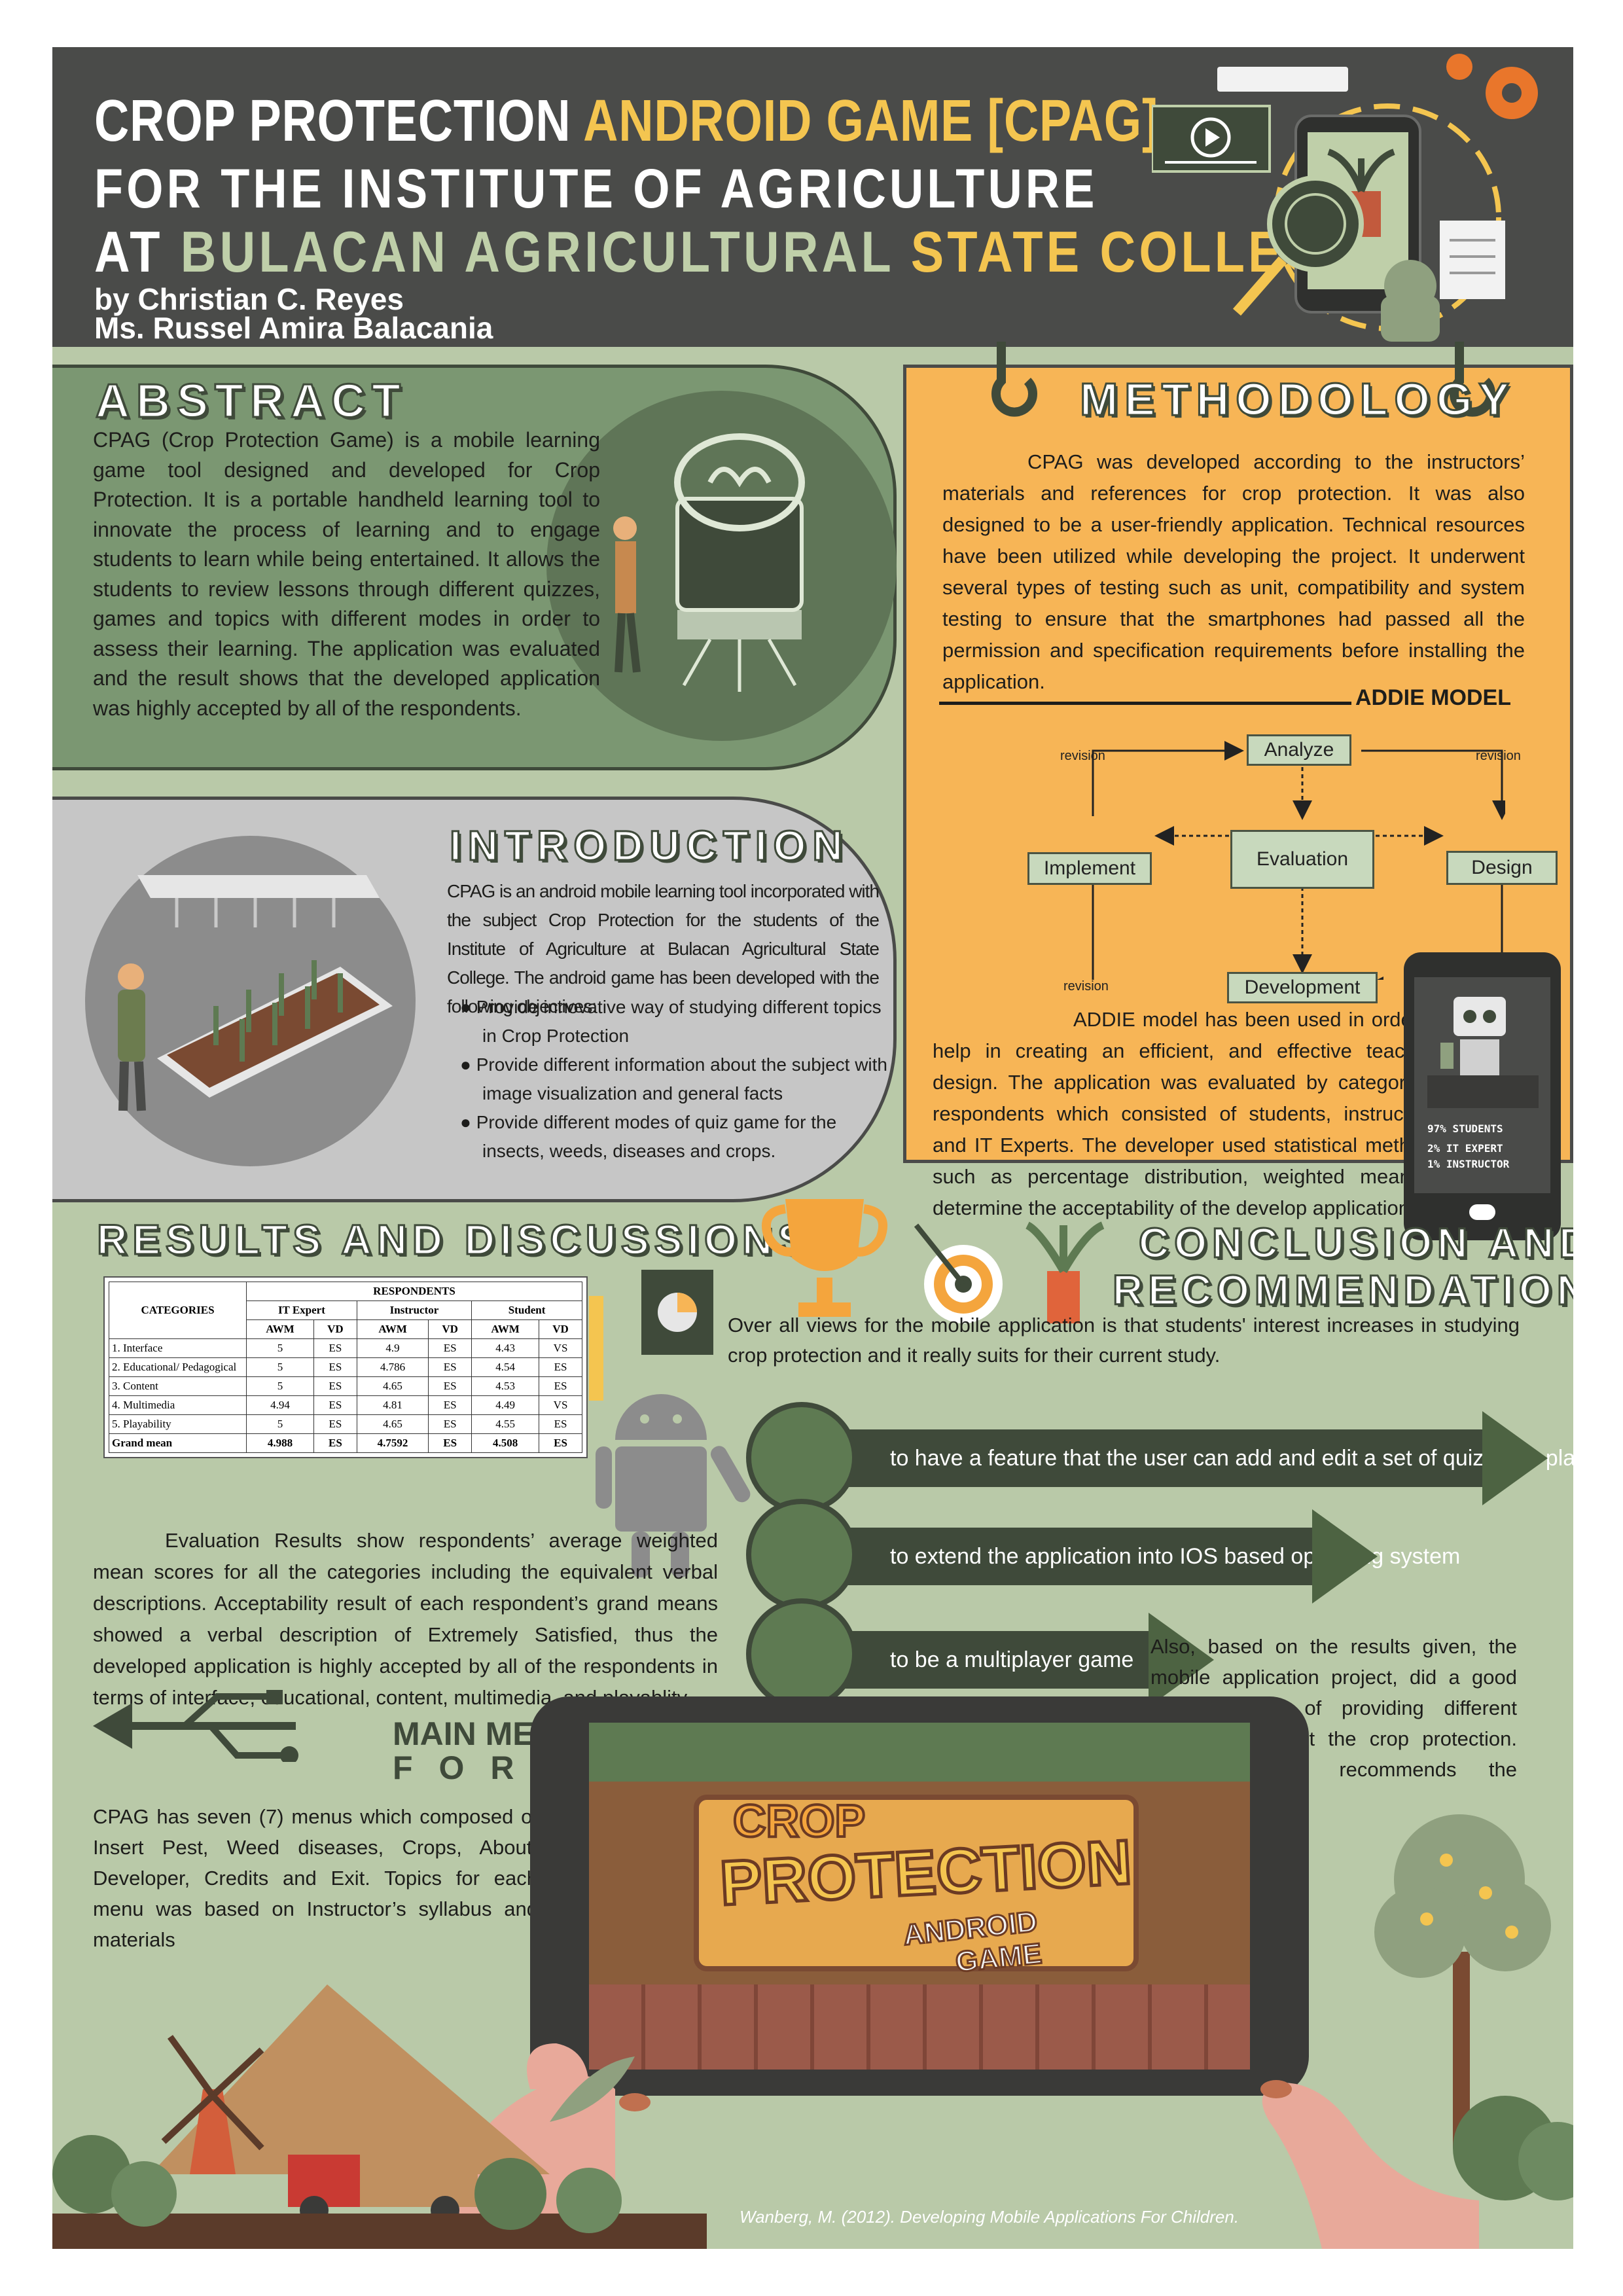 Image resolution: width=1623 pixels, height=2296 pixels. I want to click on table-row: 3. Content 5 ES 4.65 ES 4.53 ES, so click(345, 1386).